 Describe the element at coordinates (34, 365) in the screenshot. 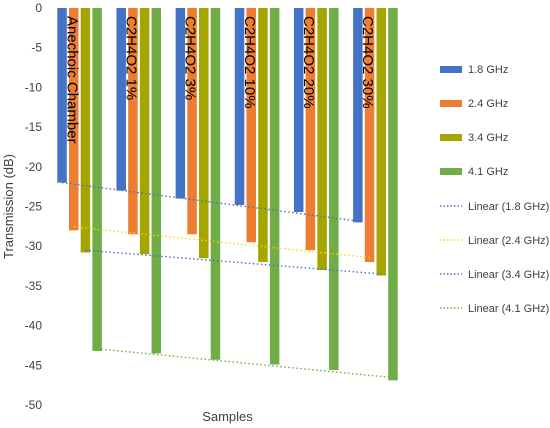

I see `y-tick-label: -45` at that location.